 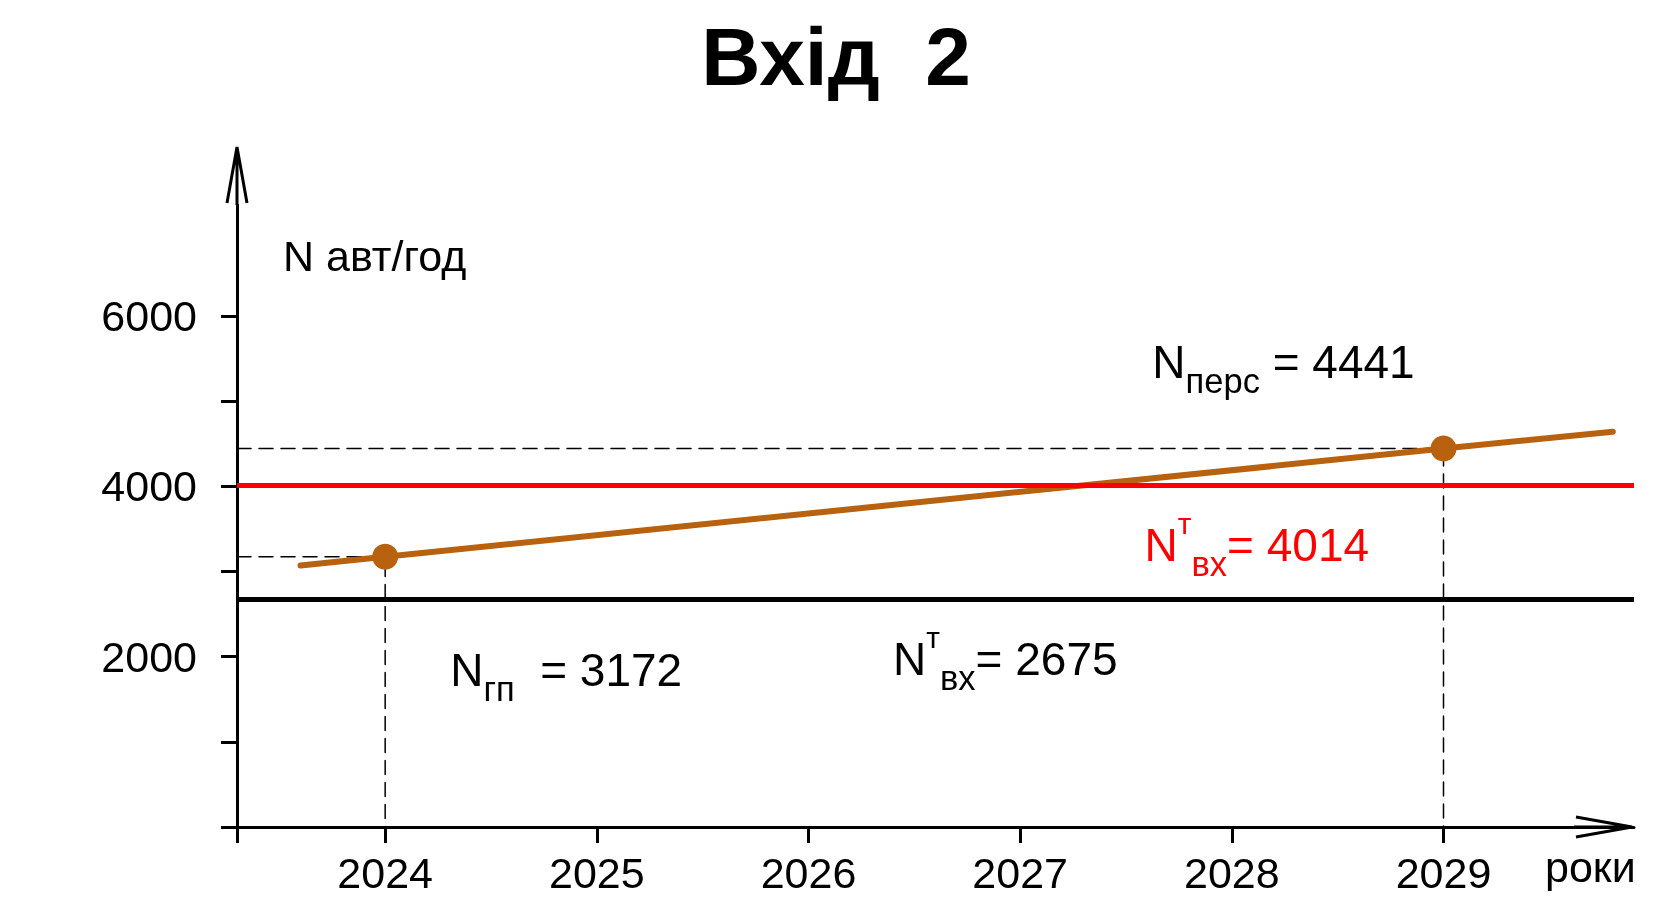 What do you see at coordinates (149, 656) in the screenshot?
I see `y-tick-label: 2000` at bounding box center [149, 656].